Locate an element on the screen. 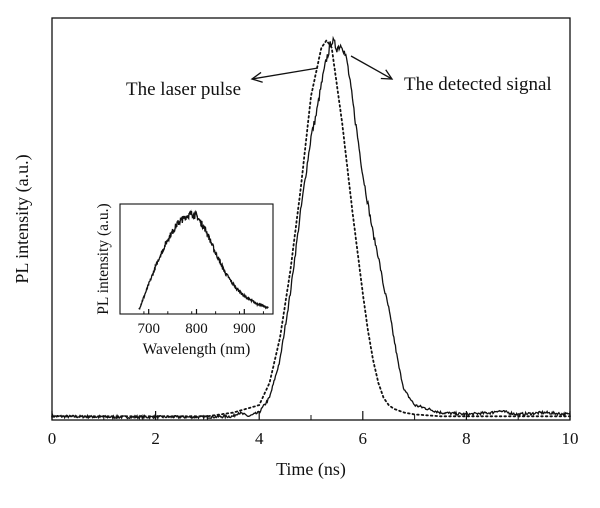 Image resolution: width=600 pixels, height=508 pixels. main-x-tick-label: 6 is located at coordinates (363, 438).